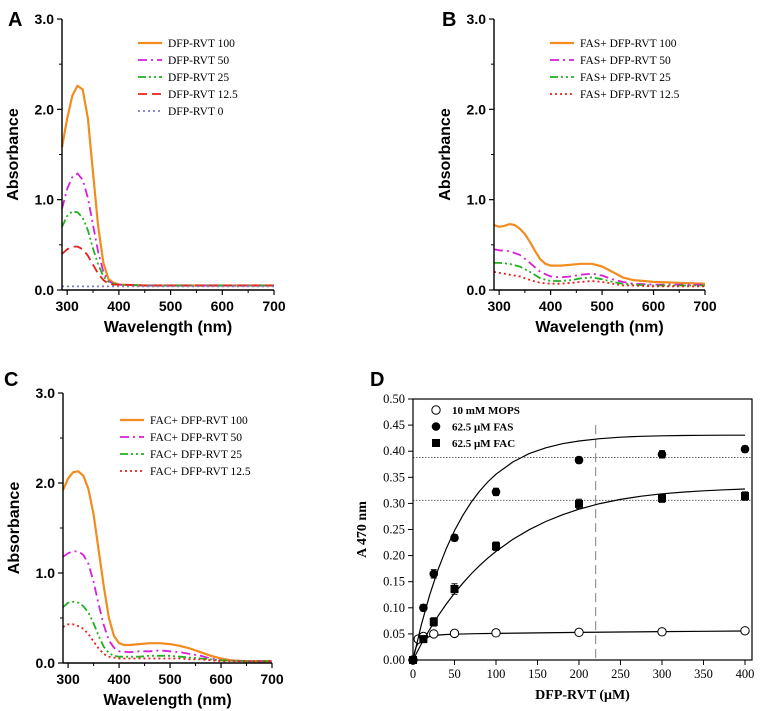  I want to click on legend-label-C: FAC+ DFP-RVT 100, so click(199, 421).